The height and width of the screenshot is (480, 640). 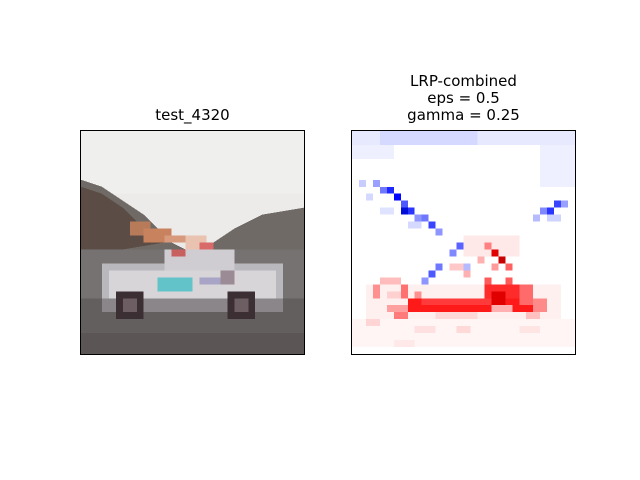 I want to click on lrp-heatmap-title: LRP-combined eps = 0.5 gamma = 0.25, so click(x=463, y=98).